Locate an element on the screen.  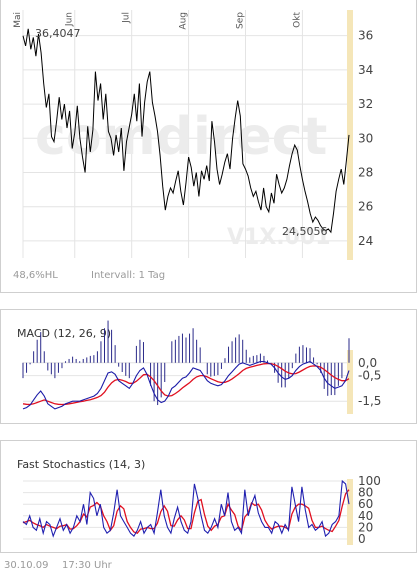
stochastics-y-tick: 100 is located at coordinates (369, 481).